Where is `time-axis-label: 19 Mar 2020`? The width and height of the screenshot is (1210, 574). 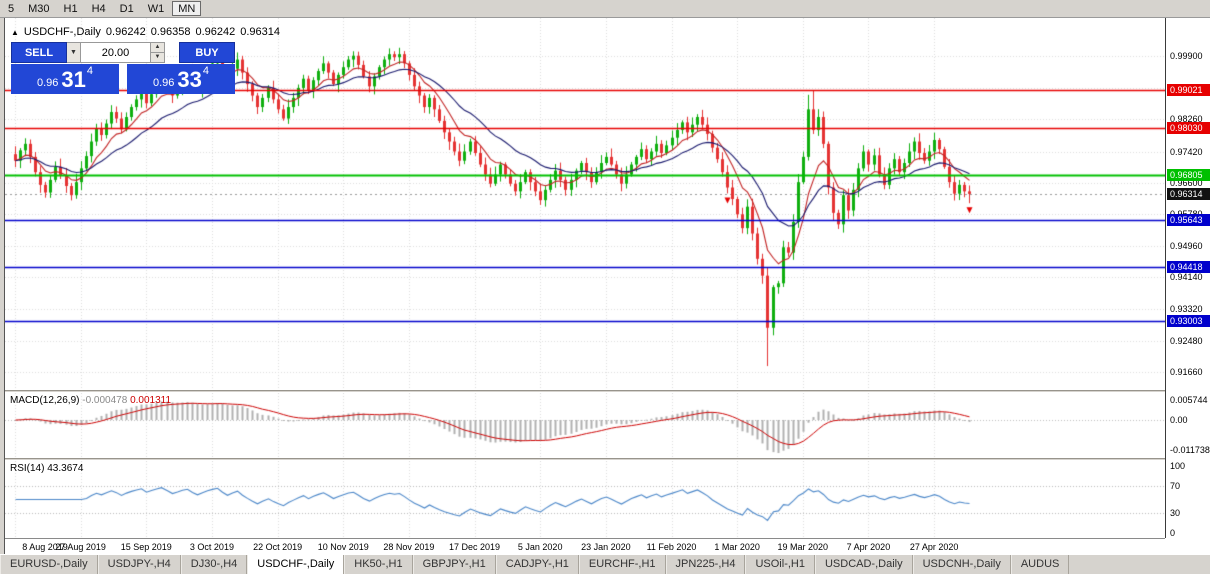 time-axis-label: 19 Mar 2020 is located at coordinates (803, 547).